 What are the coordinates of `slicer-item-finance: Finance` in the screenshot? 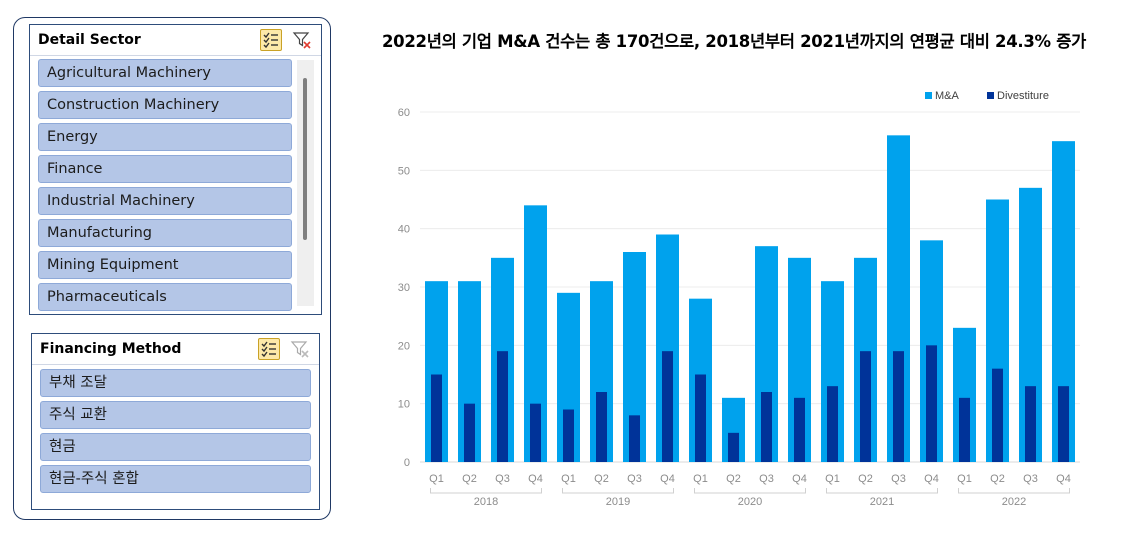 It's located at (165, 169).